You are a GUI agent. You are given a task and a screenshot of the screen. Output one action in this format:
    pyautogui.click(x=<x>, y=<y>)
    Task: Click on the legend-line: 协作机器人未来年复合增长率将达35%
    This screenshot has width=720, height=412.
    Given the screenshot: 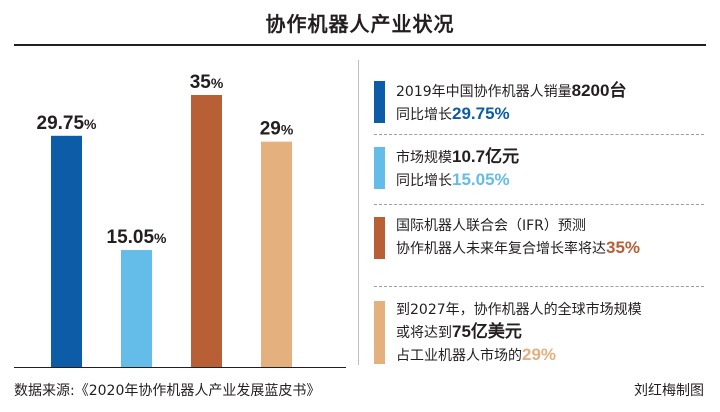 What is the action you would take?
    pyautogui.click(x=551, y=248)
    